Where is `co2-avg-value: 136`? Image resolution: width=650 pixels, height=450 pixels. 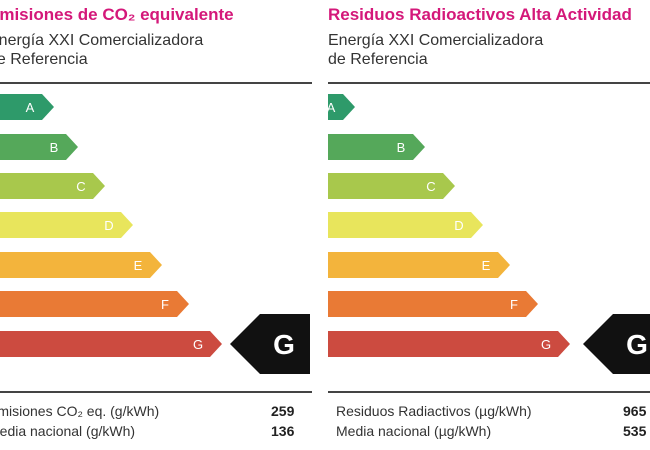 co2-avg-value: 136 is located at coordinates (283, 431).